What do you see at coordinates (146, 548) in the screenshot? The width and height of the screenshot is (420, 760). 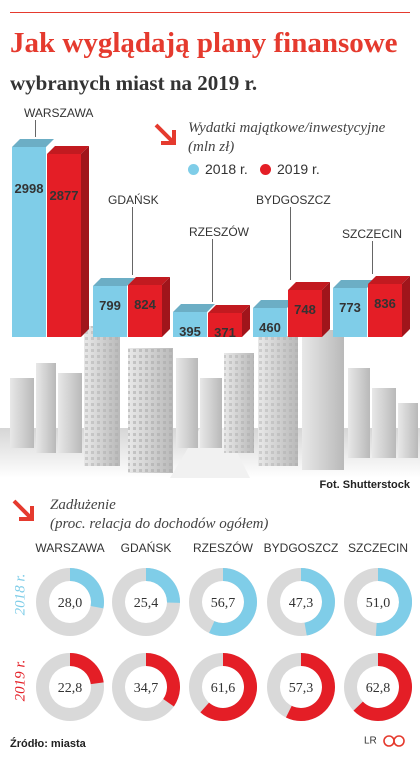 I see `debt-city-label: GDAŃSK` at bounding box center [146, 548].